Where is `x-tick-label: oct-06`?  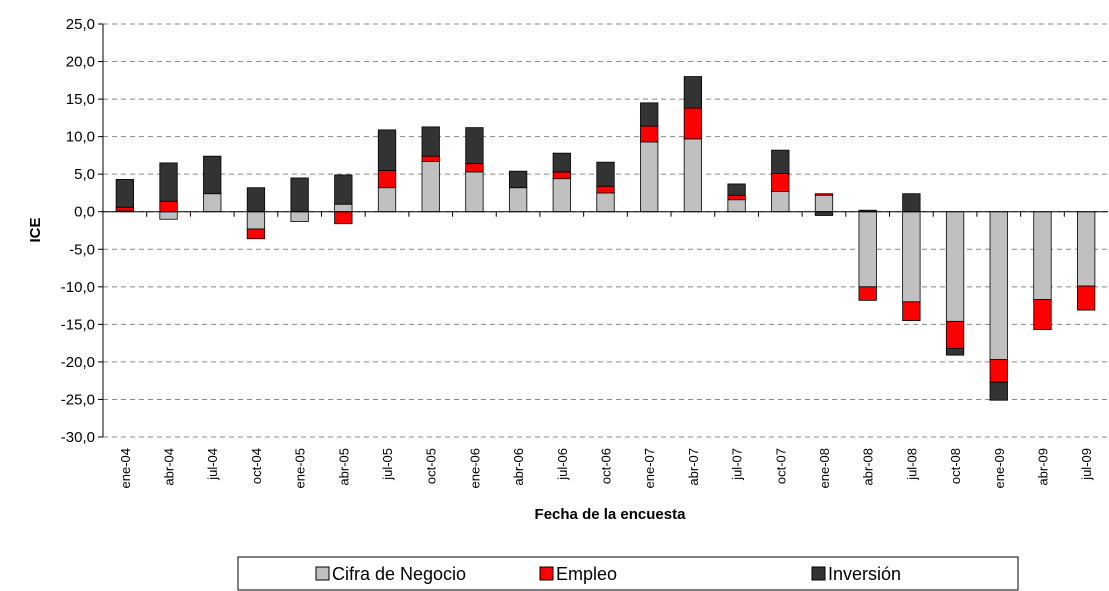 x-tick-label: oct-06 is located at coordinates (606, 466).